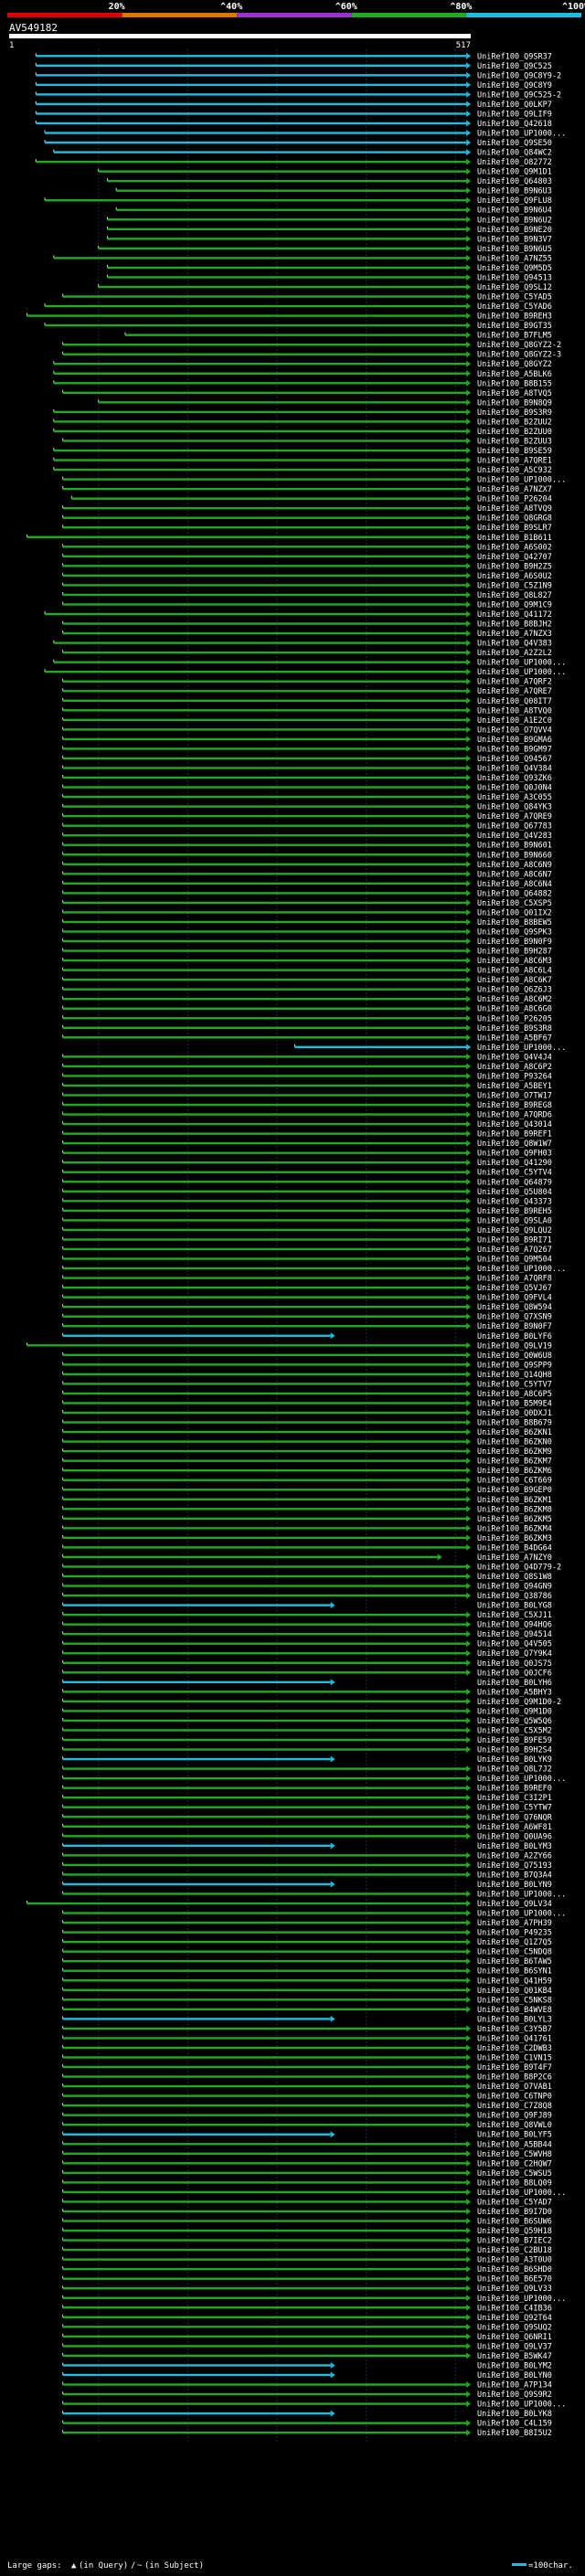 This screenshot has width=585, height=2576. Describe the element at coordinates (307, 2087) in the screenshot. I see `hit-row: UniRef100_O7VAB1` at that location.